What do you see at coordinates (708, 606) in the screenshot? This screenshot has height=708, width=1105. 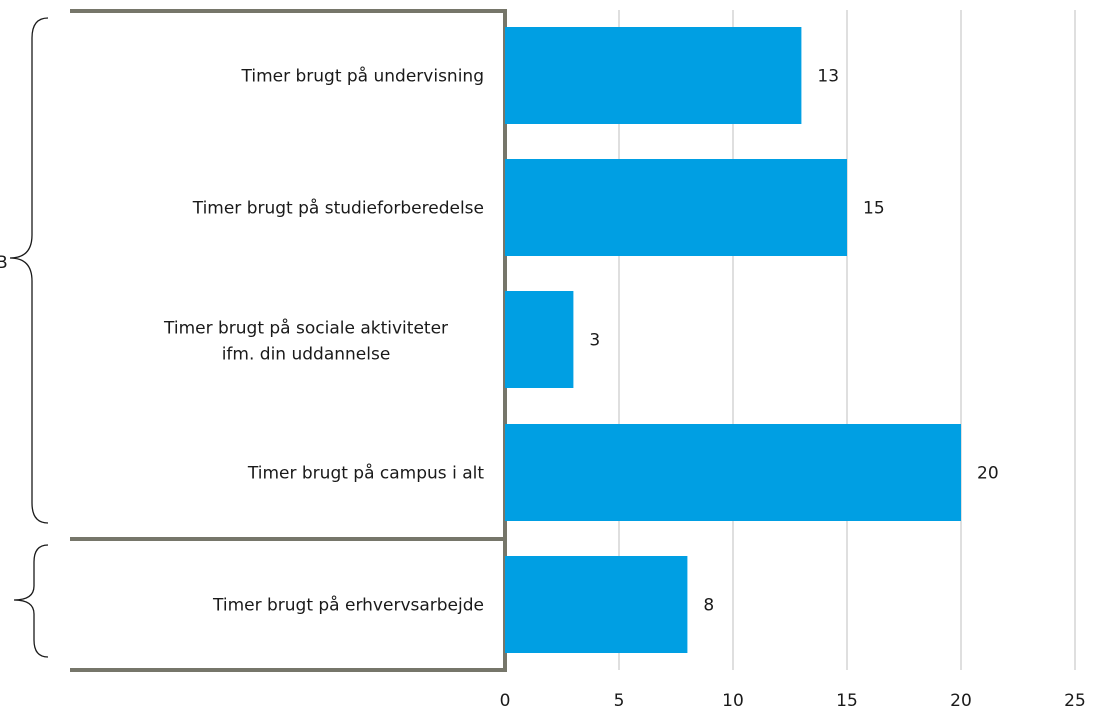 I see `data-label: 8` at bounding box center [708, 606].